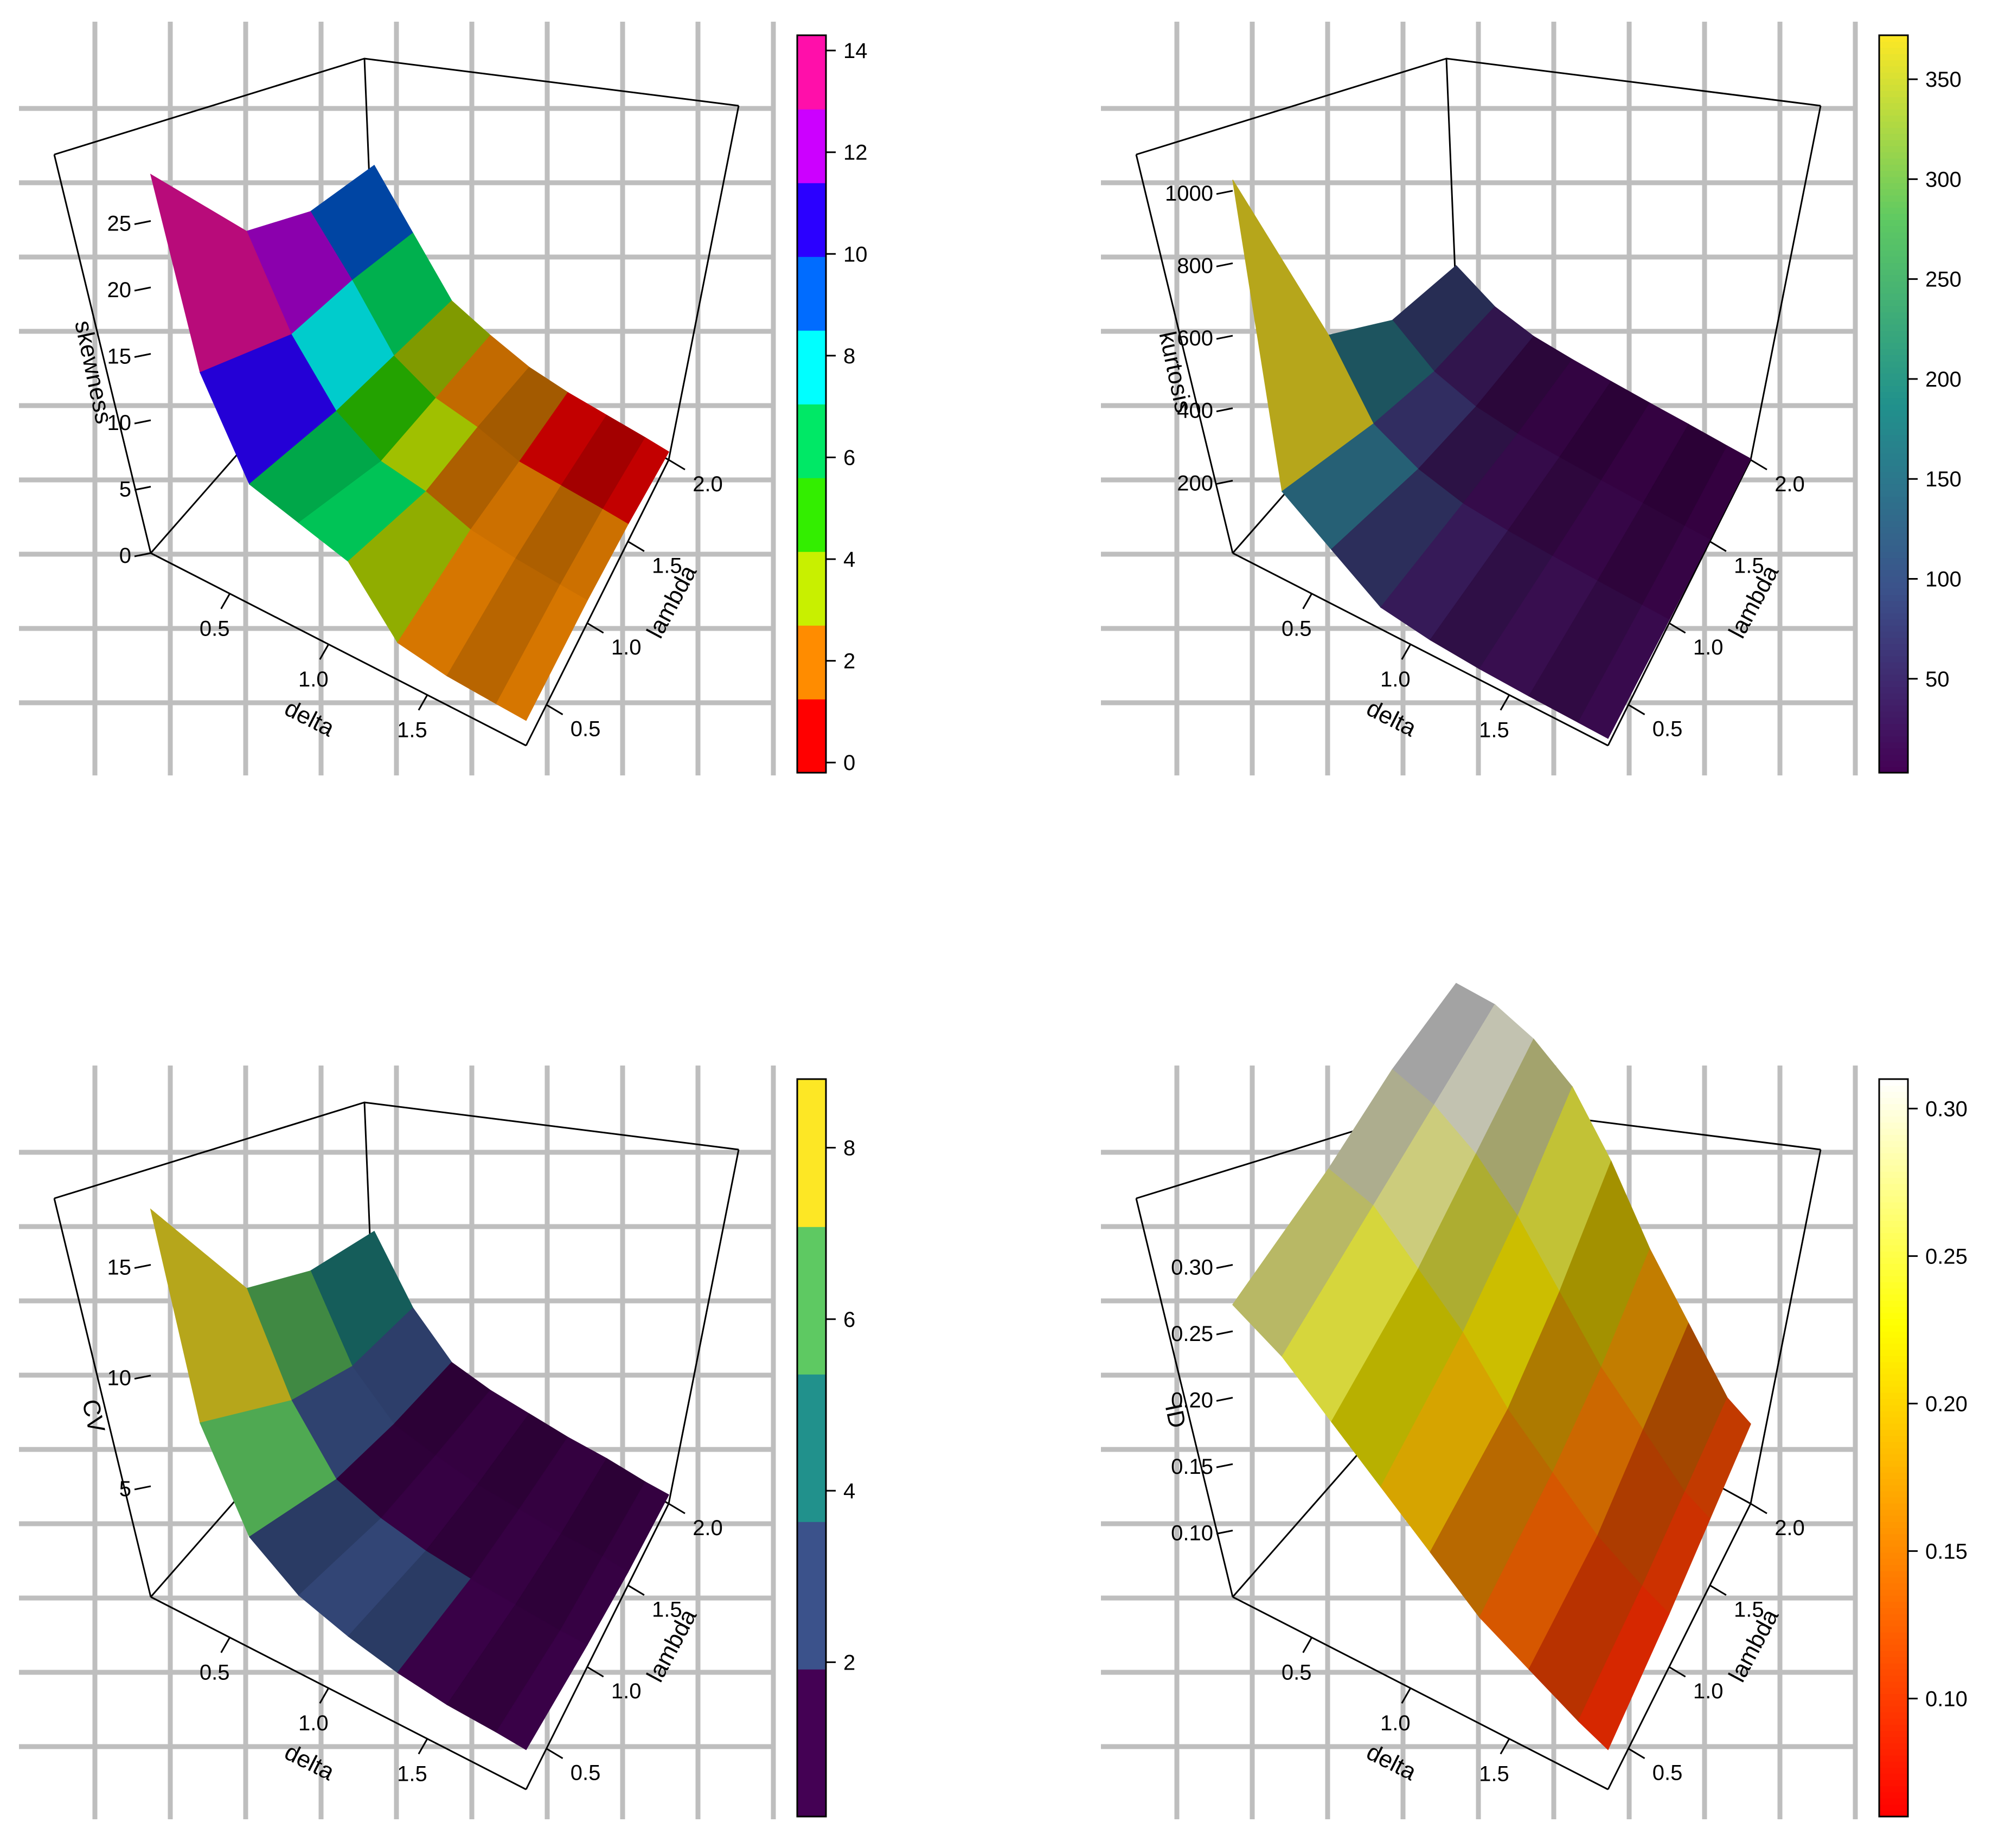 This screenshot has width=2005, height=1848. I want to click on colorbar-tick-label: 0, so click(849, 763).